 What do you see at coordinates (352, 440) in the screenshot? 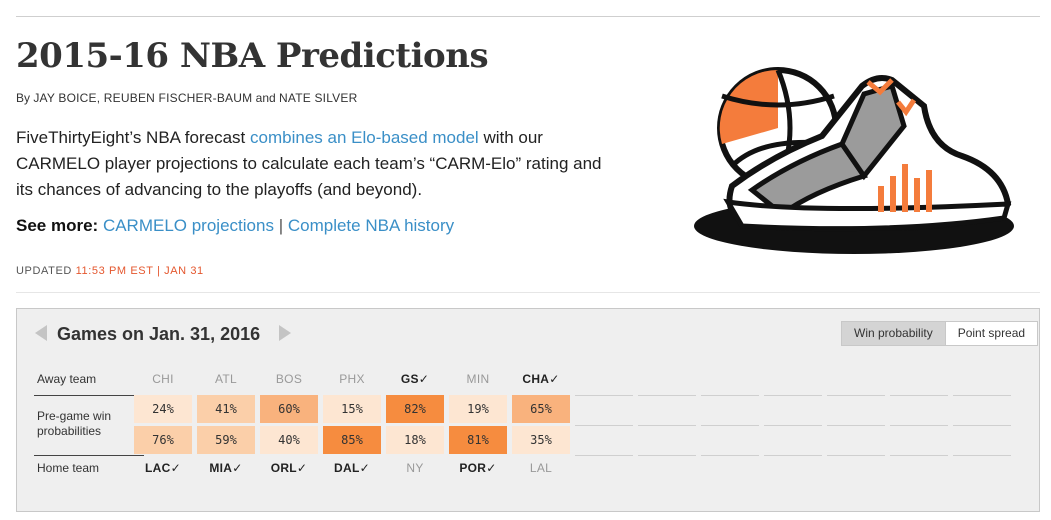
I see `home-win-probability: 85%` at bounding box center [352, 440].